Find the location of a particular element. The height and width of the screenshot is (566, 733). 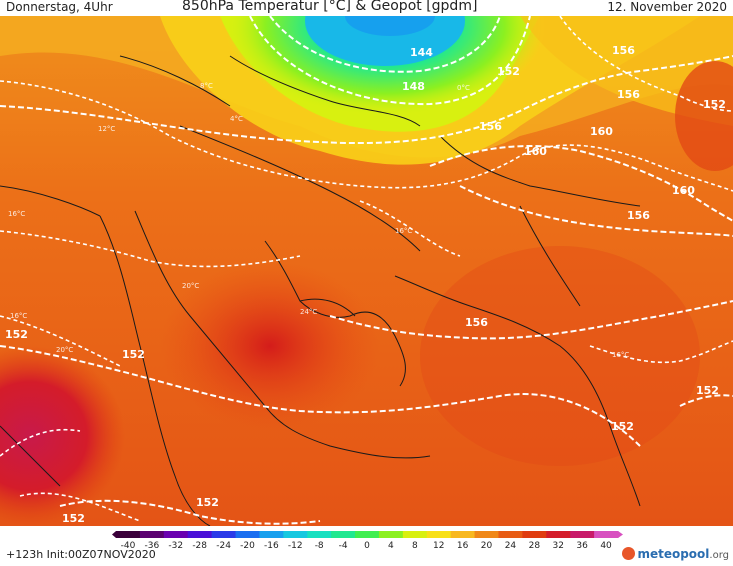

meteopool-logo: meteopool.org is located at coordinates (675, 554).